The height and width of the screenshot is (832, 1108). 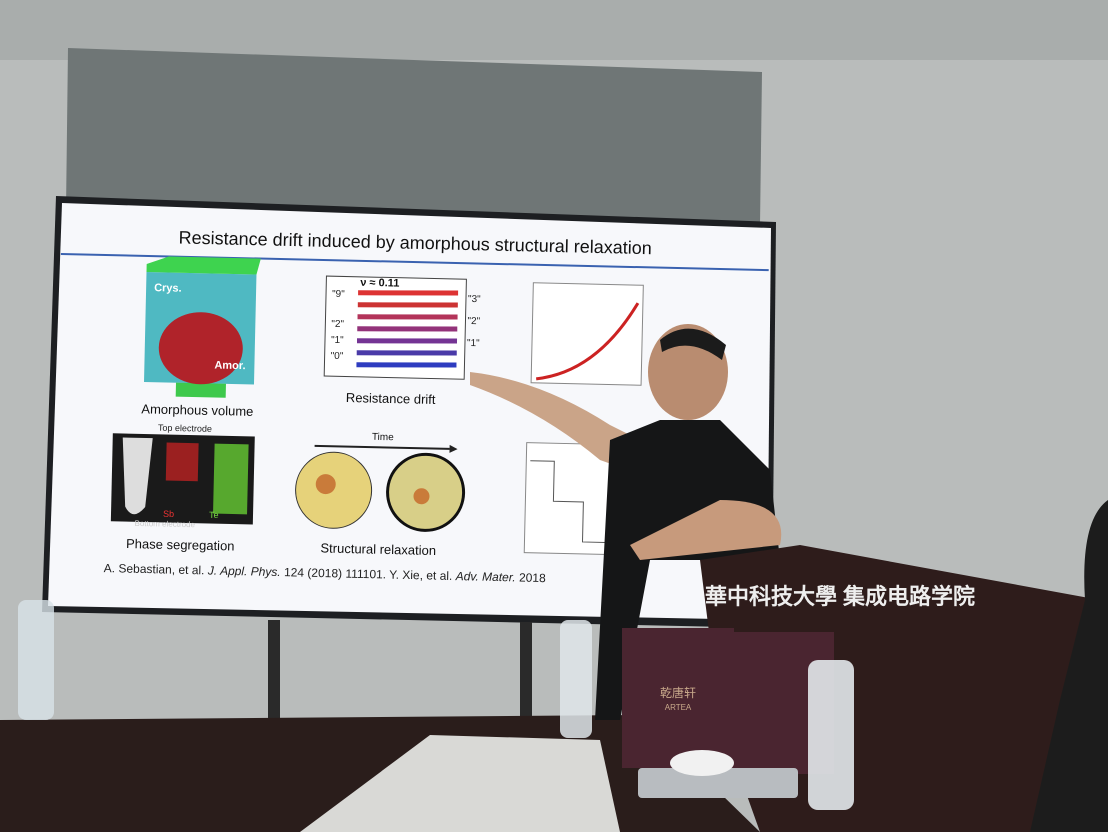 What do you see at coordinates (570, 502) in the screenshot?
I see `dos-curve` at bounding box center [570, 502].